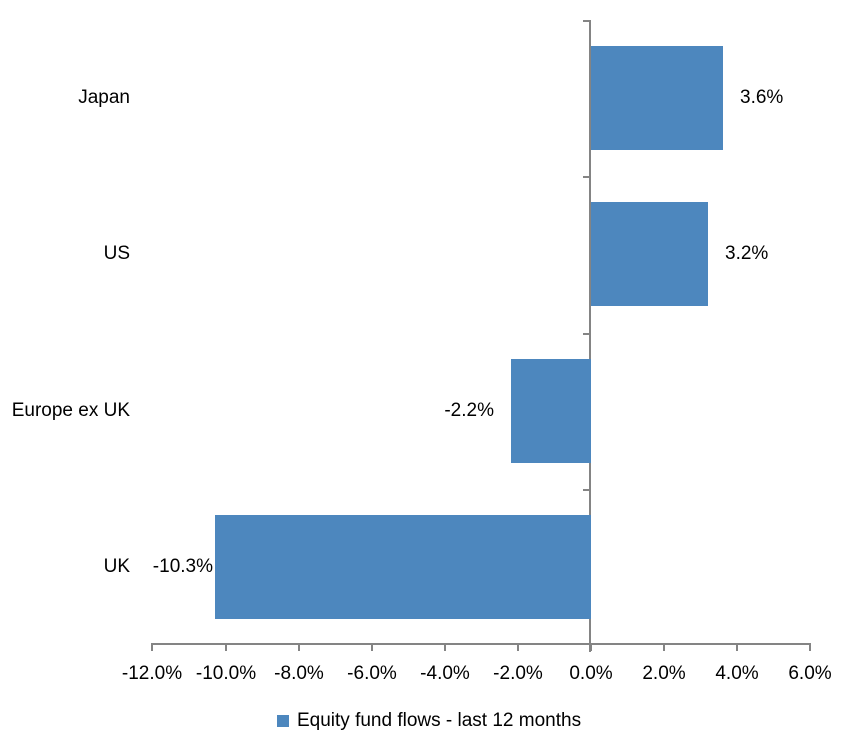 This screenshot has width=852, height=747. I want to click on y-axis-line, so click(590, 336).